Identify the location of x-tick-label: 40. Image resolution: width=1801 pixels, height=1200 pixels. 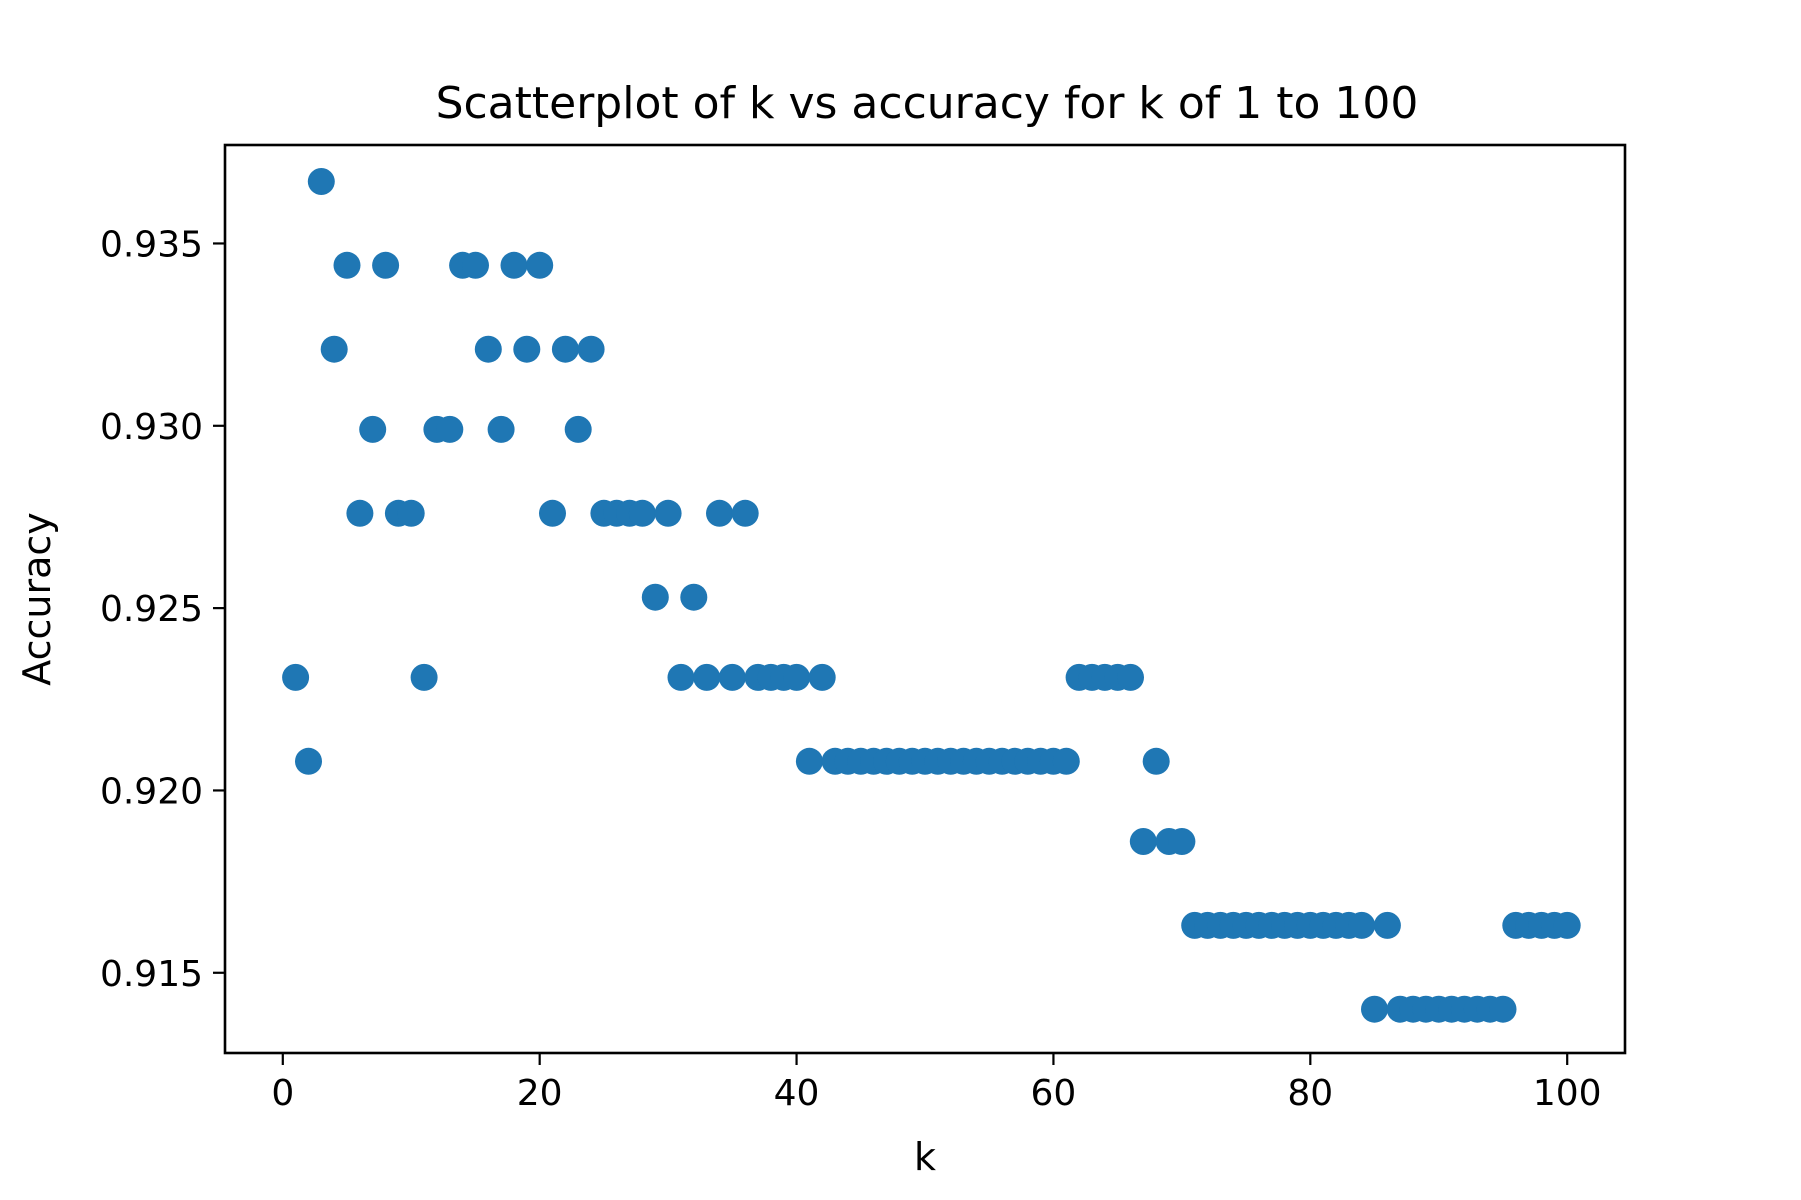
(797, 1093).